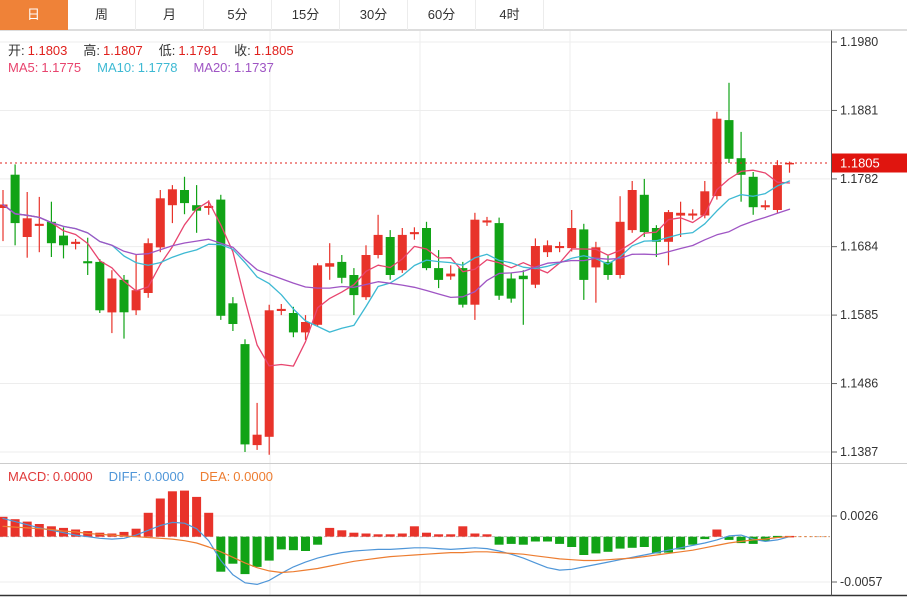 Image resolution: width=907 pixels, height=597 pixels. Describe the element at coordinates (859, 315) in the screenshot. I see `price-tick-label: 1.1585` at that location.